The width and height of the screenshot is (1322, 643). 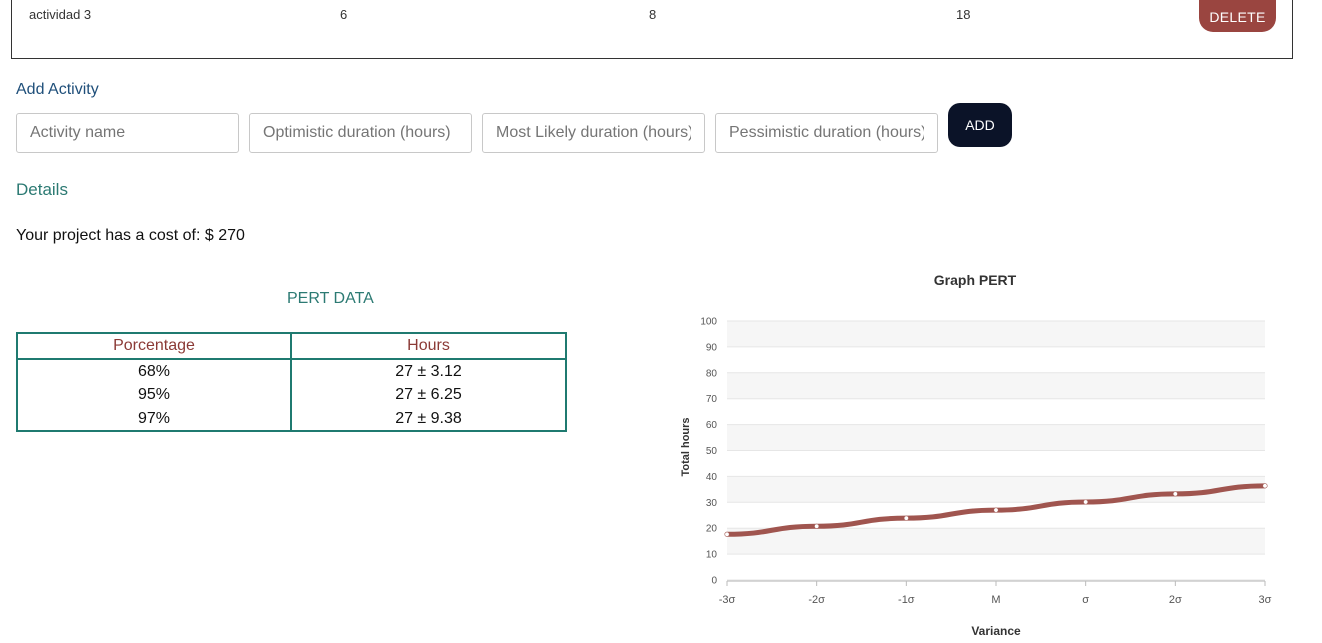 I want to click on percentage-cell: 68%, so click(x=154, y=371).